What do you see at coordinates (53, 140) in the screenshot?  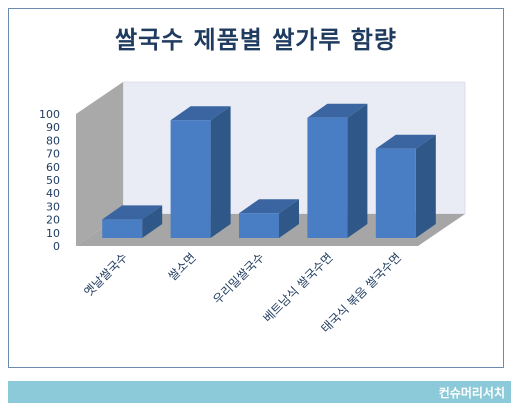 I see `y-tick-label: 80` at bounding box center [53, 140].